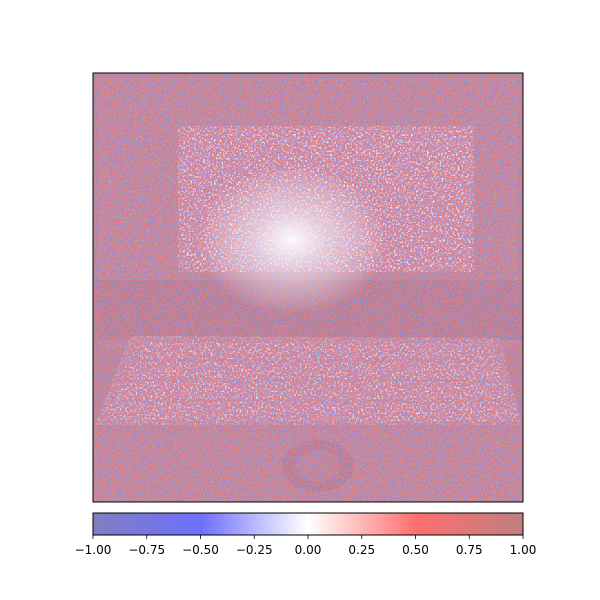  Describe the element at coordinates (254, 550) in the screenshot. I see `colorbar-tick-label: −0.25` at that location.